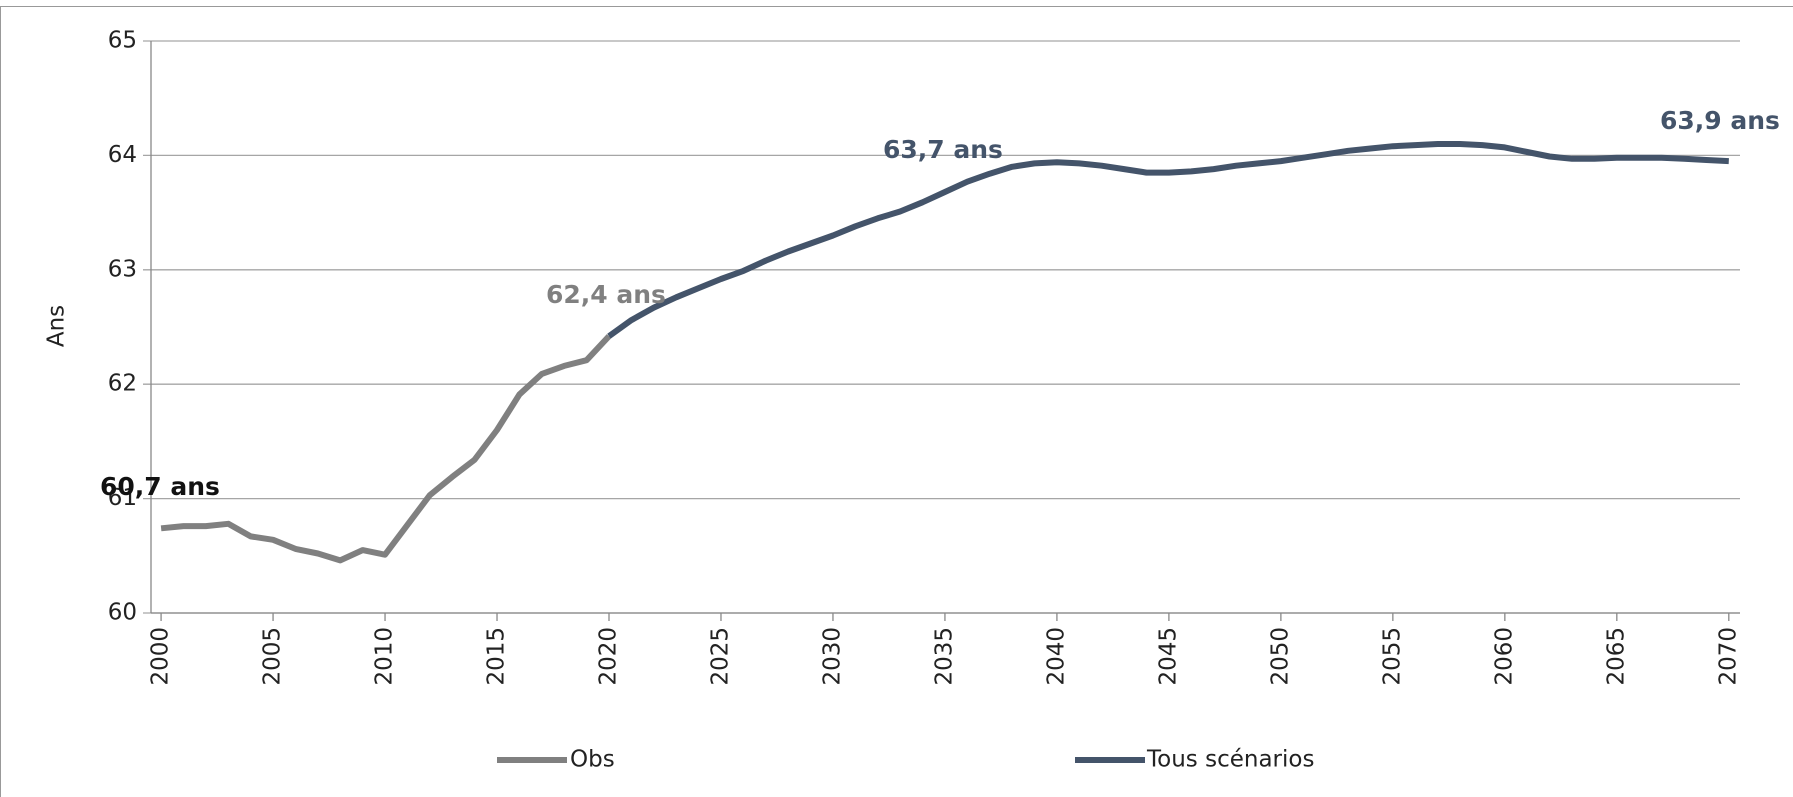  What do you see at coordinates (1616, 656) in the screenshot?
I see `x-tick-label: 2065` at bounding box center [1616, 656].